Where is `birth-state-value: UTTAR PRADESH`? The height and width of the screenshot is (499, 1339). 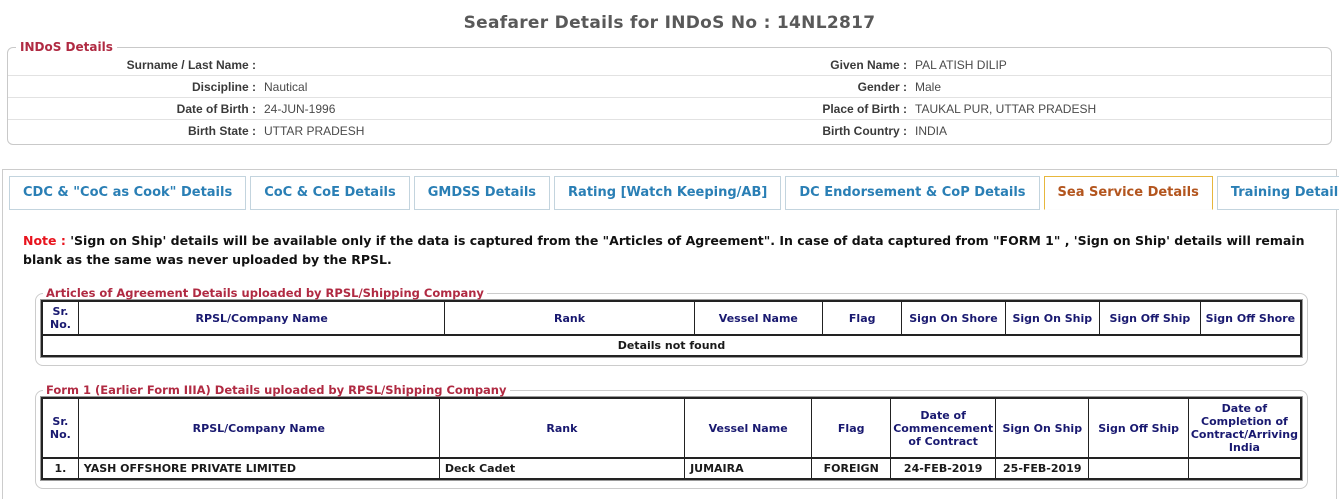
birth-state-value: UTTAR PRADESH is located at coordinates (314, 131).